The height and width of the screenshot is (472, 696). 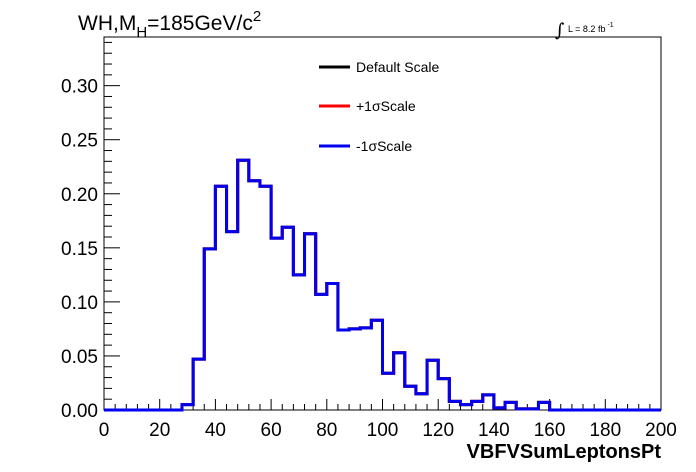 What do you see at coordinates (591, 28) in the screenshot?
I see `lumi-label: L = 8.2 fb -1` at bounding box center [591, 28].